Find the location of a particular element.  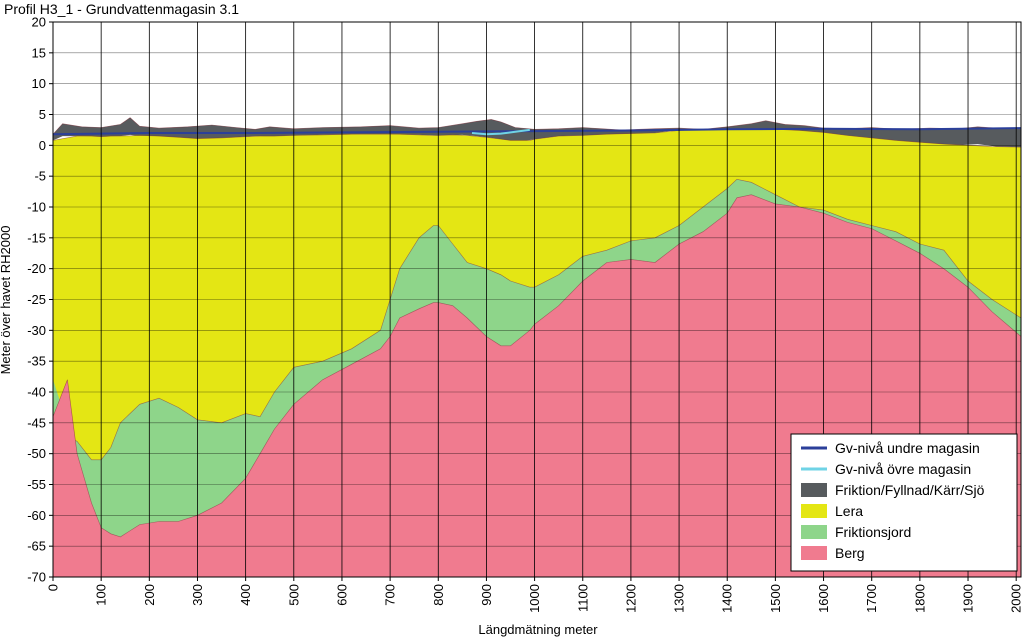

x-tick-label: 200 is located at coordinates (149, 595).